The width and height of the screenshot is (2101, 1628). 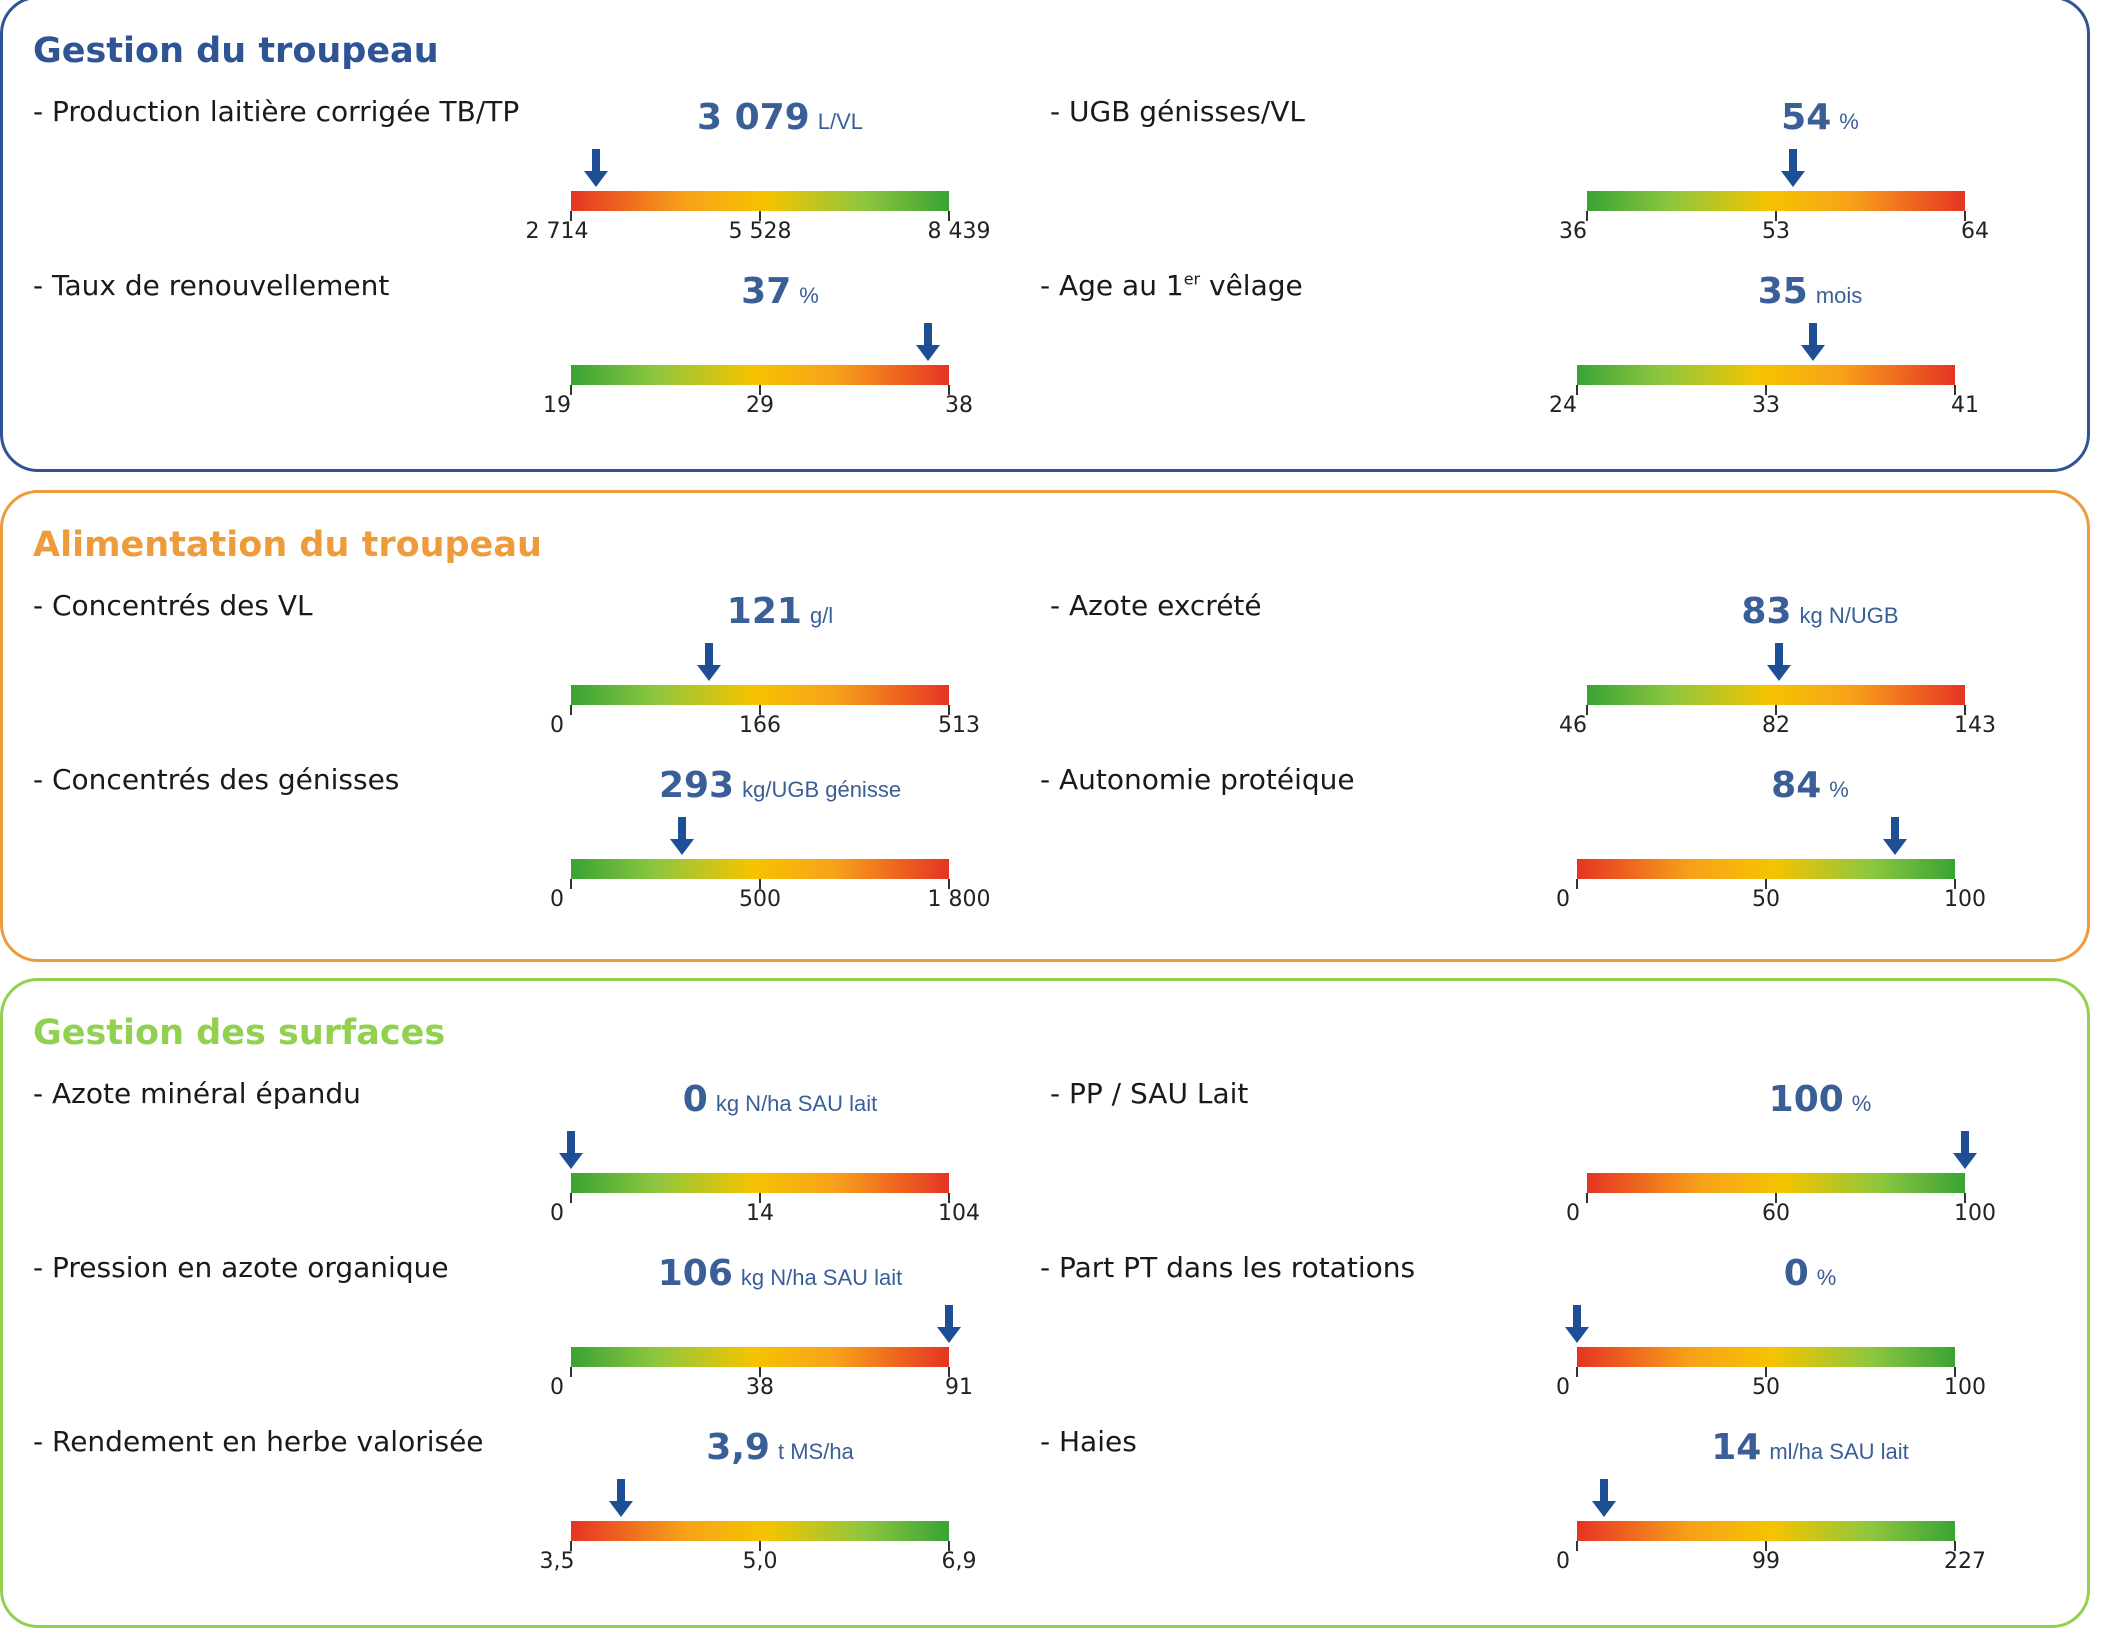 I want to click on indicator-value: 3,9 t MS/ha, so click(x=780, y=1447).